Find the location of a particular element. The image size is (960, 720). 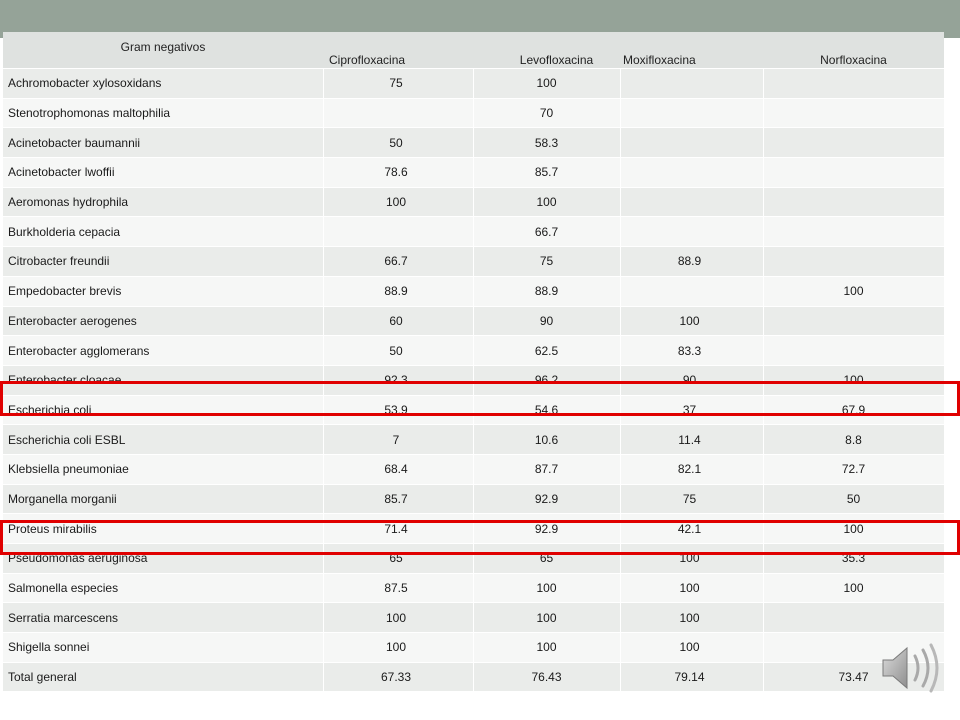

cell-norfloxacina: 8.8 is located at coordinates (854, 439).